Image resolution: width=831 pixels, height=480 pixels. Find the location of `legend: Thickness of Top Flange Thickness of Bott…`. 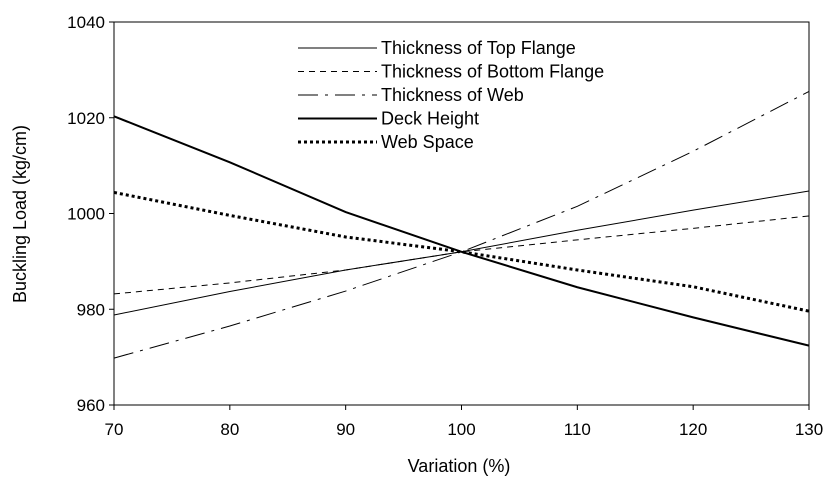

legend: Thickness of Top Flange Thickness of Bott… is located at coordinates (451, 95).